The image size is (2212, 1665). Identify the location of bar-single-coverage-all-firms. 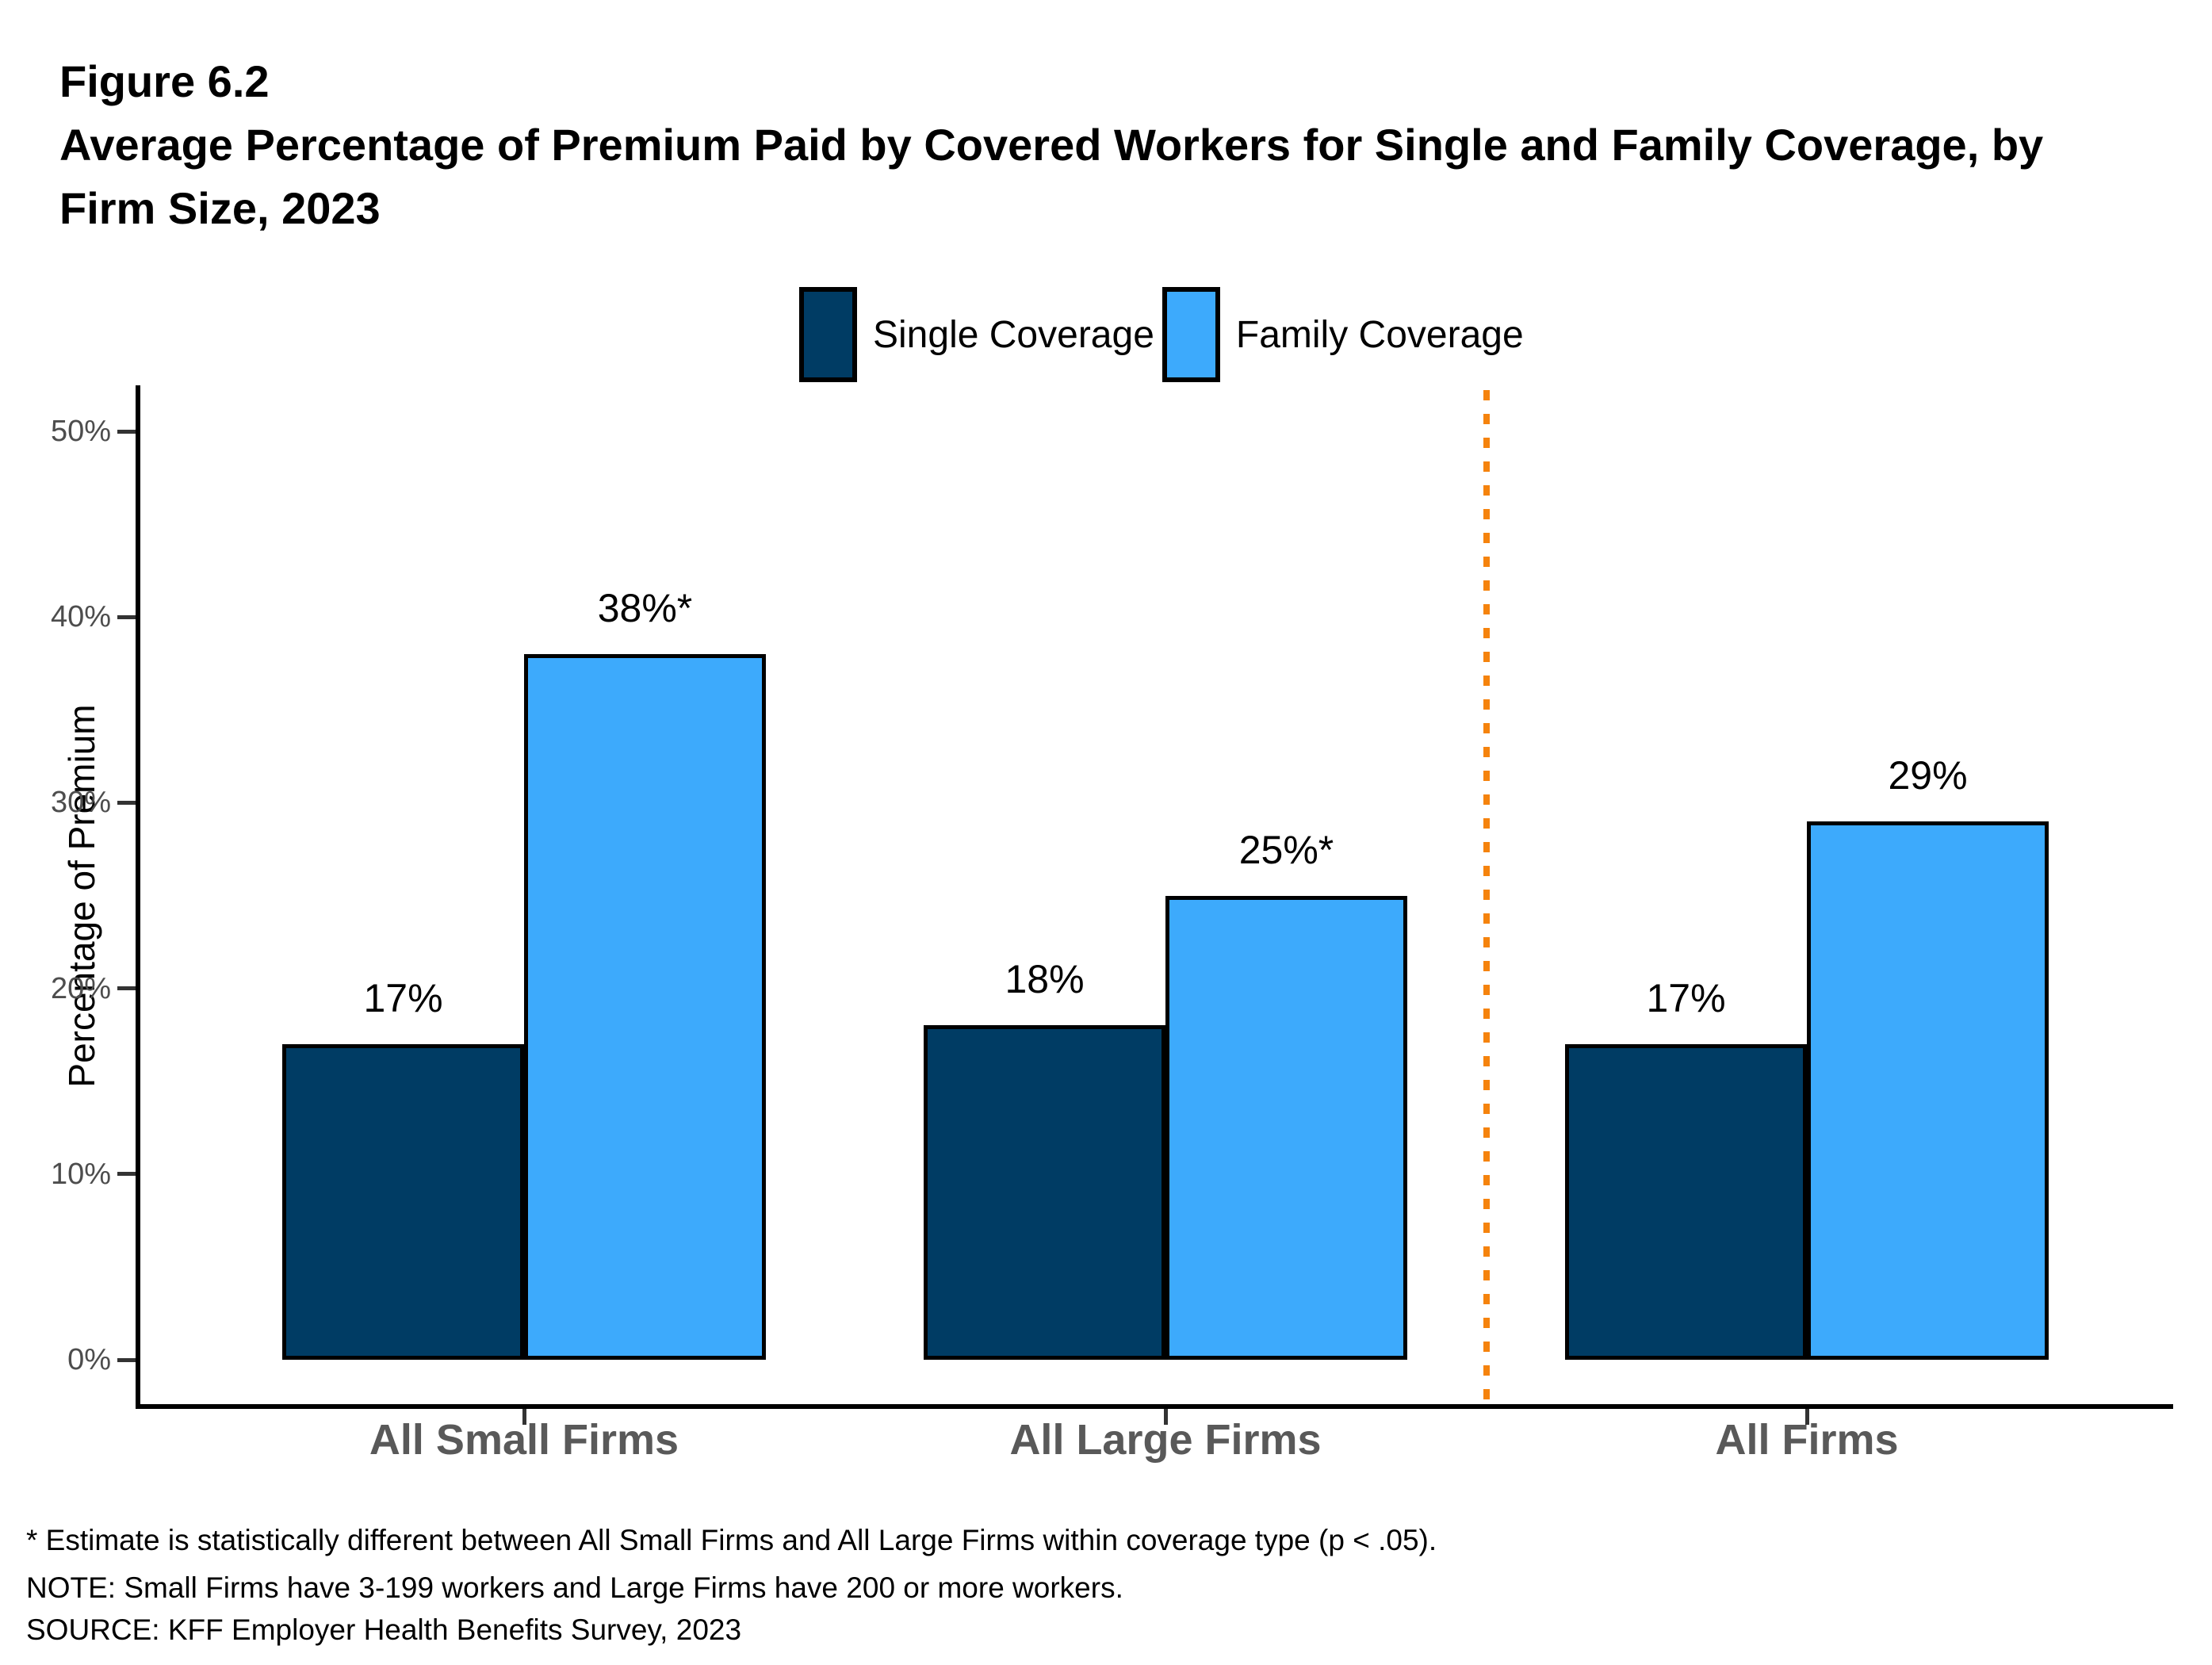
(1686, 1201).